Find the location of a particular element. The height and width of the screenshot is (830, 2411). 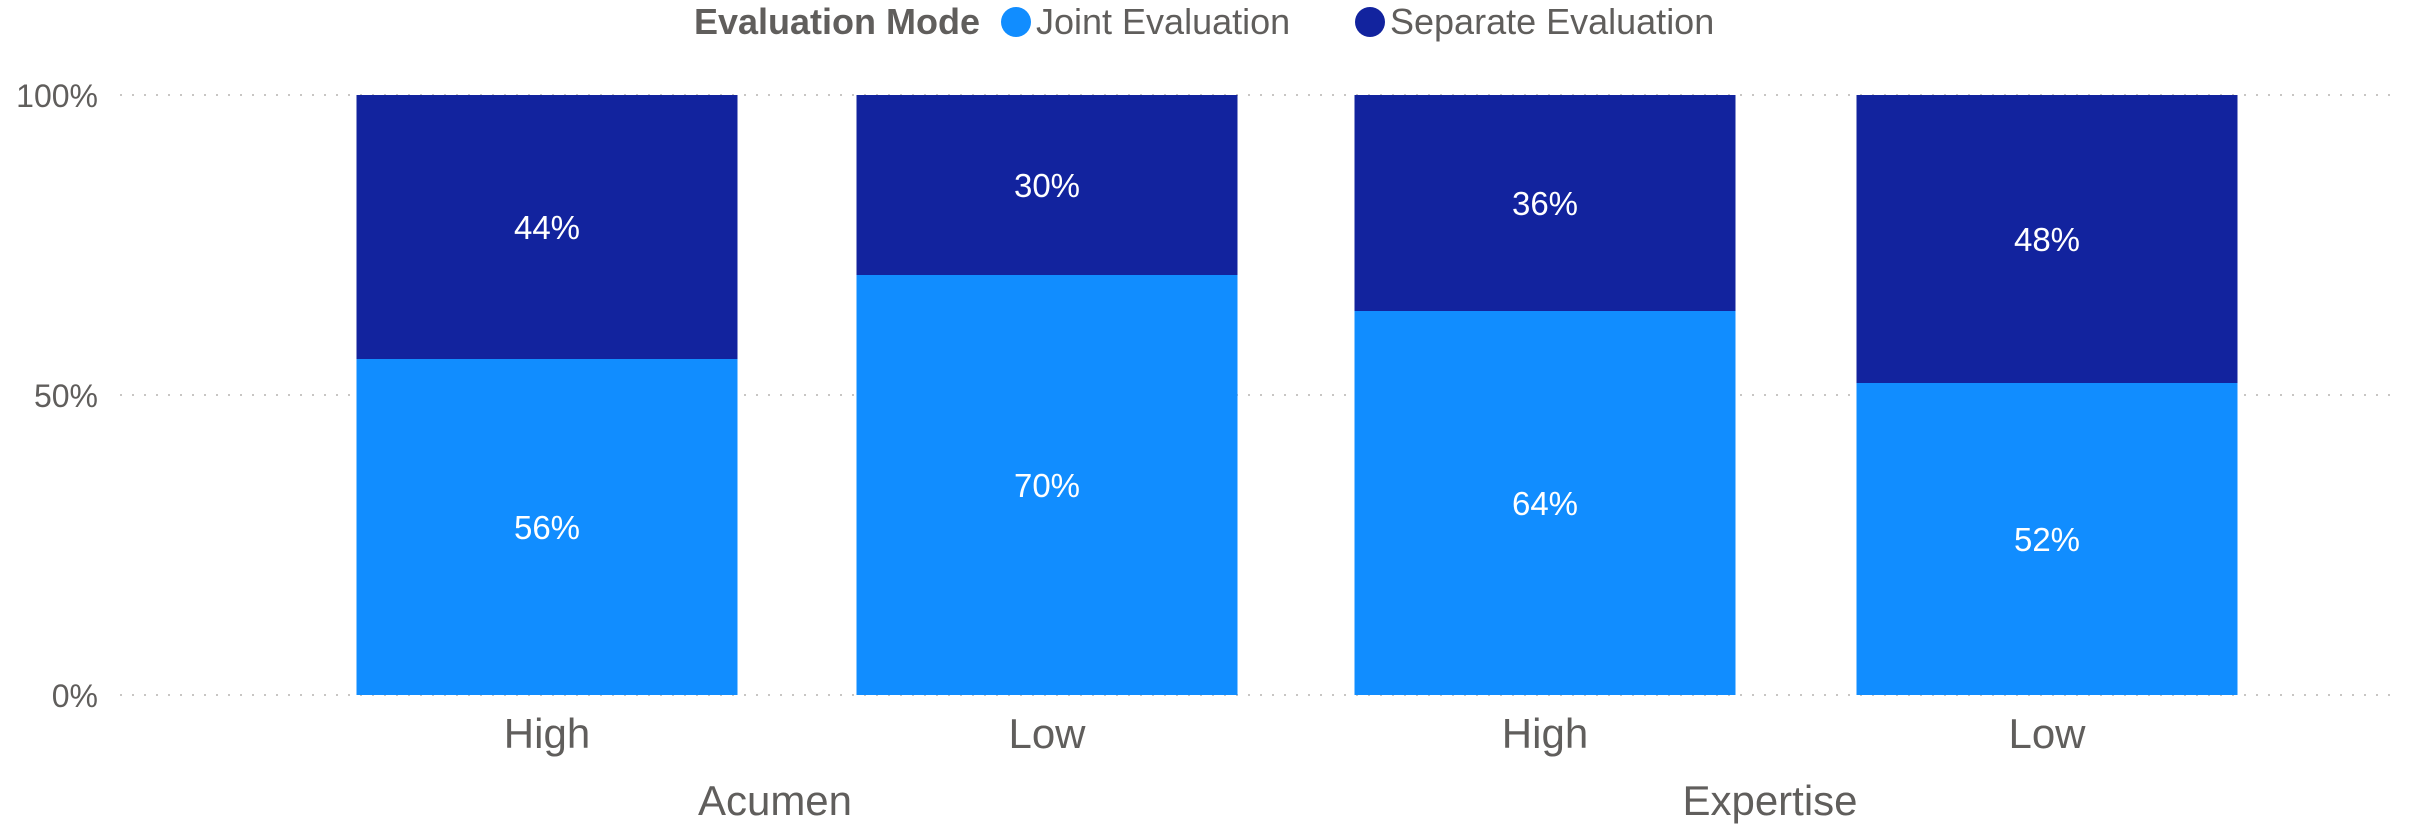

y-tick-label: 50% is located at coordinates (66, 396).